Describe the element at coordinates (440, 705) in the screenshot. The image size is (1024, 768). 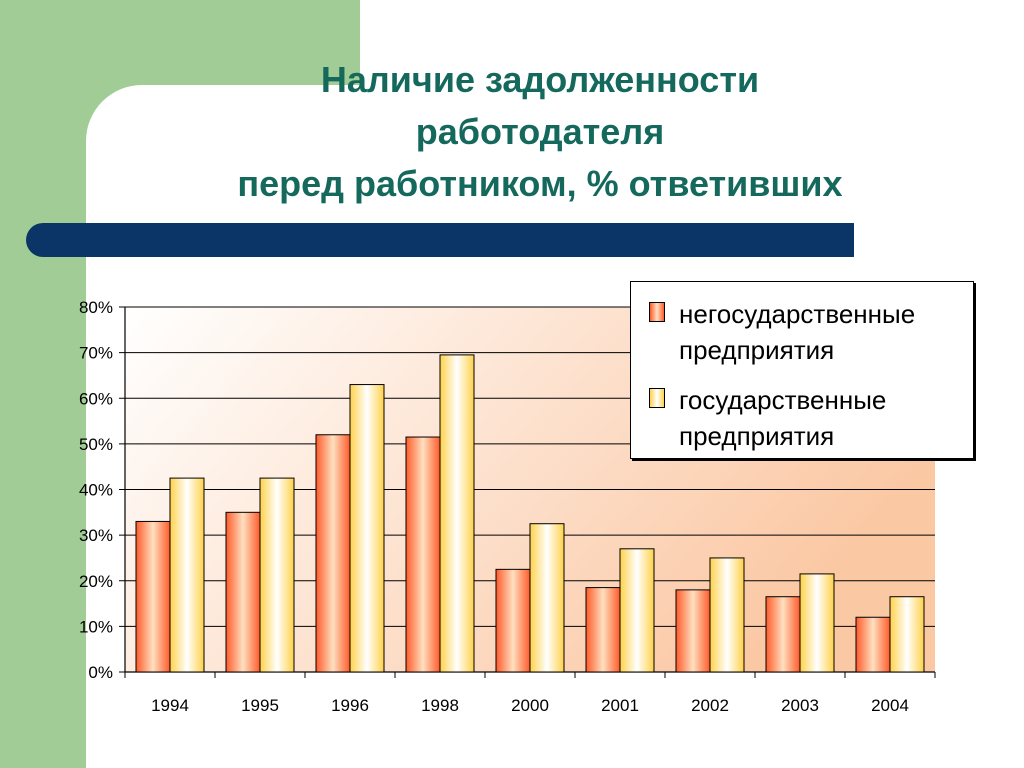
I see `x-tick-label: 1998` at that location.